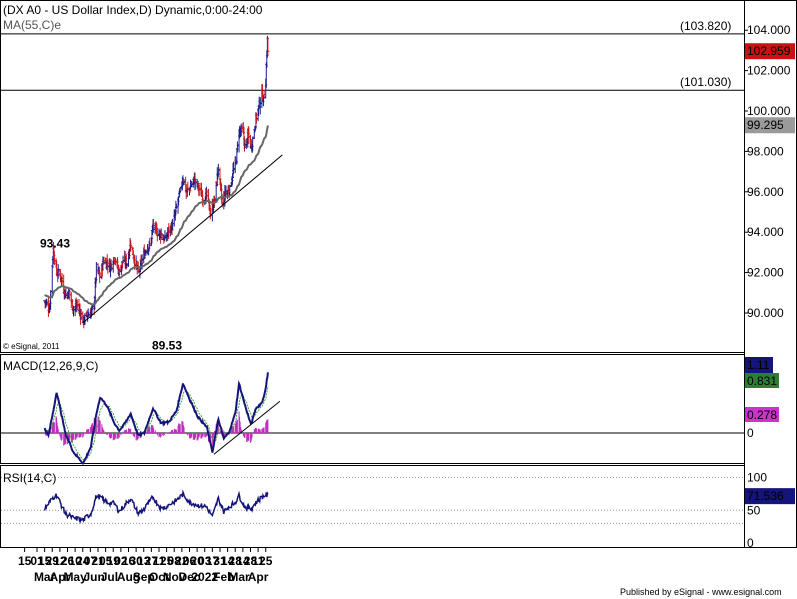 The image size is (797, 599). Describe the element at coordinates (220, 561) in the screenshot. I see `x-day-label: 31` at that location.